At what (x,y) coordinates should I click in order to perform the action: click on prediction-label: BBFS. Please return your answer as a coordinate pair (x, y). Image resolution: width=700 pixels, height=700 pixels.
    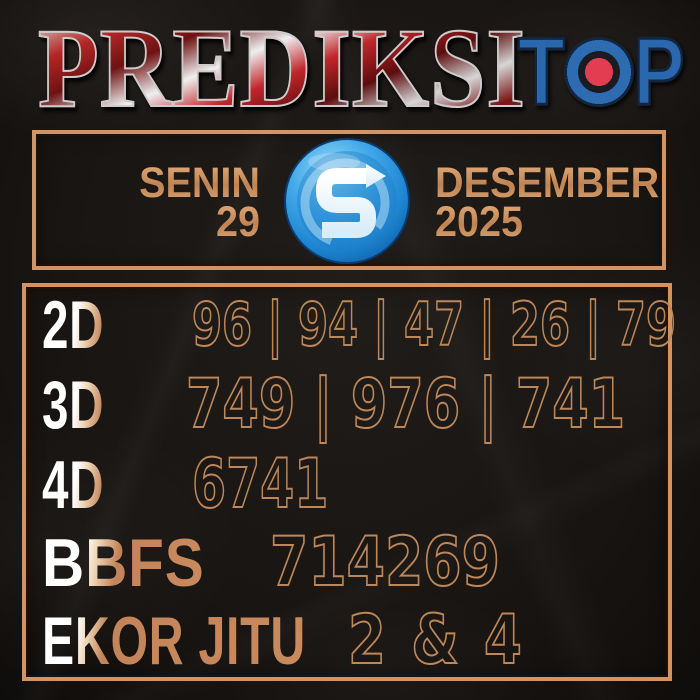
    Looking at the image, I should click on (123, 563).